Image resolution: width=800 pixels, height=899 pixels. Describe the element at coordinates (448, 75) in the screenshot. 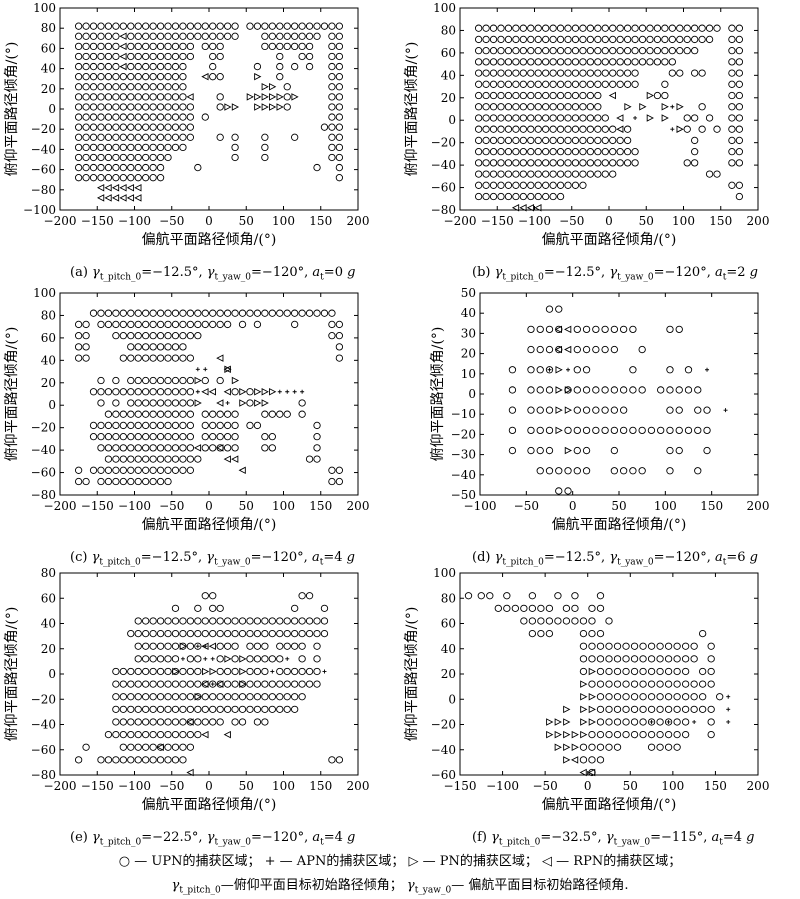

I see `y-tick-label: 40` at that location.